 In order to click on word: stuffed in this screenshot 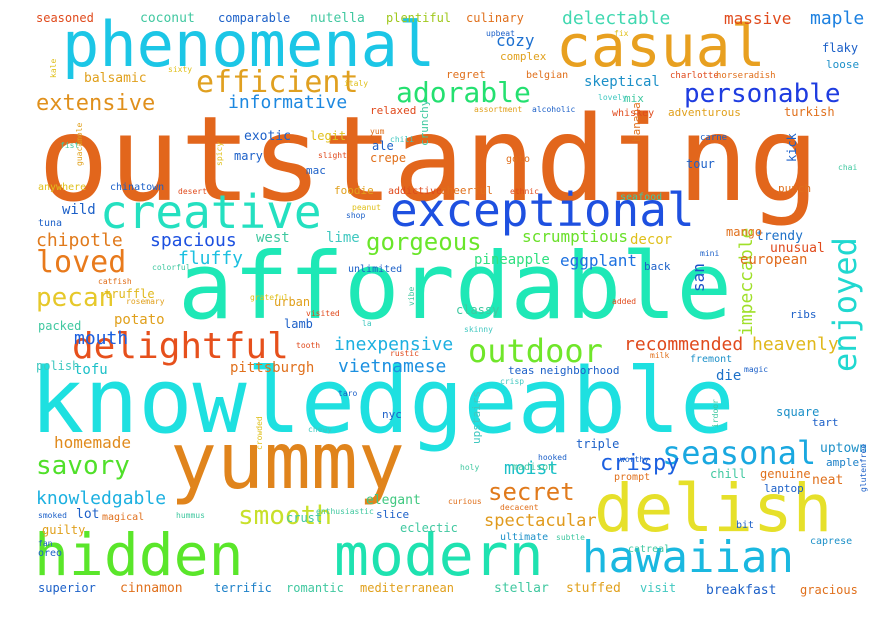, I will do `click(593, 588)`.